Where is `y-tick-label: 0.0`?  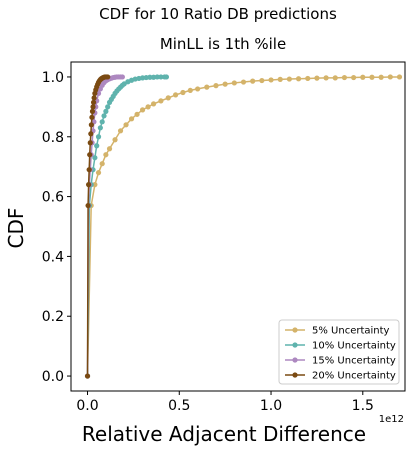 y-tick-label: 0.0 is located at coordinates (53, 377).